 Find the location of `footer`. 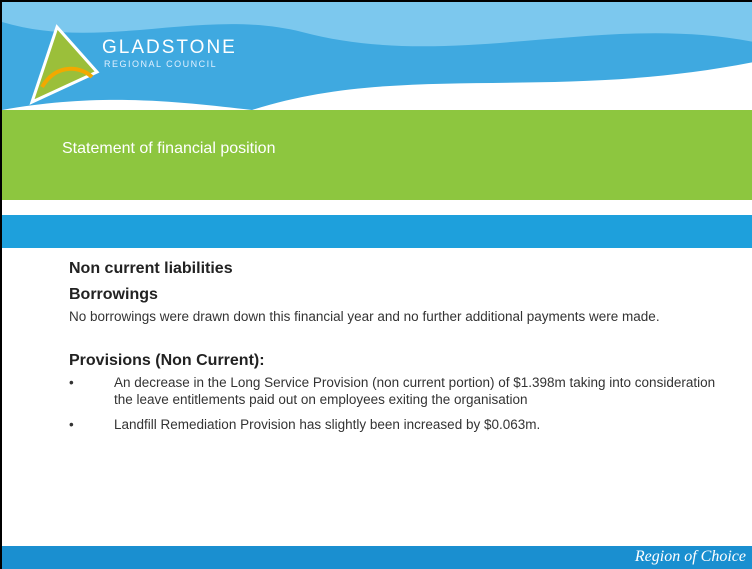

footer is located at coordinates (377, 557).